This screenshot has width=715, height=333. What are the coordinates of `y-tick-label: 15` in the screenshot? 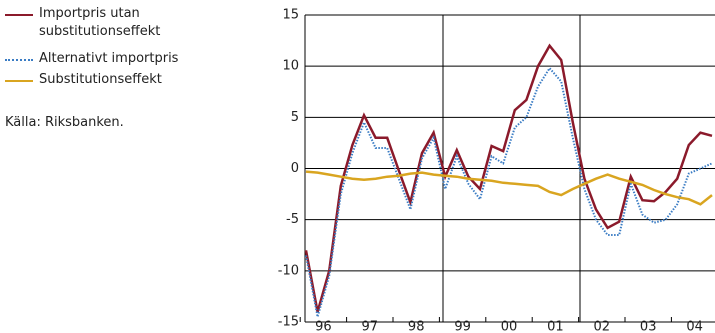 It's located at (290, 15).